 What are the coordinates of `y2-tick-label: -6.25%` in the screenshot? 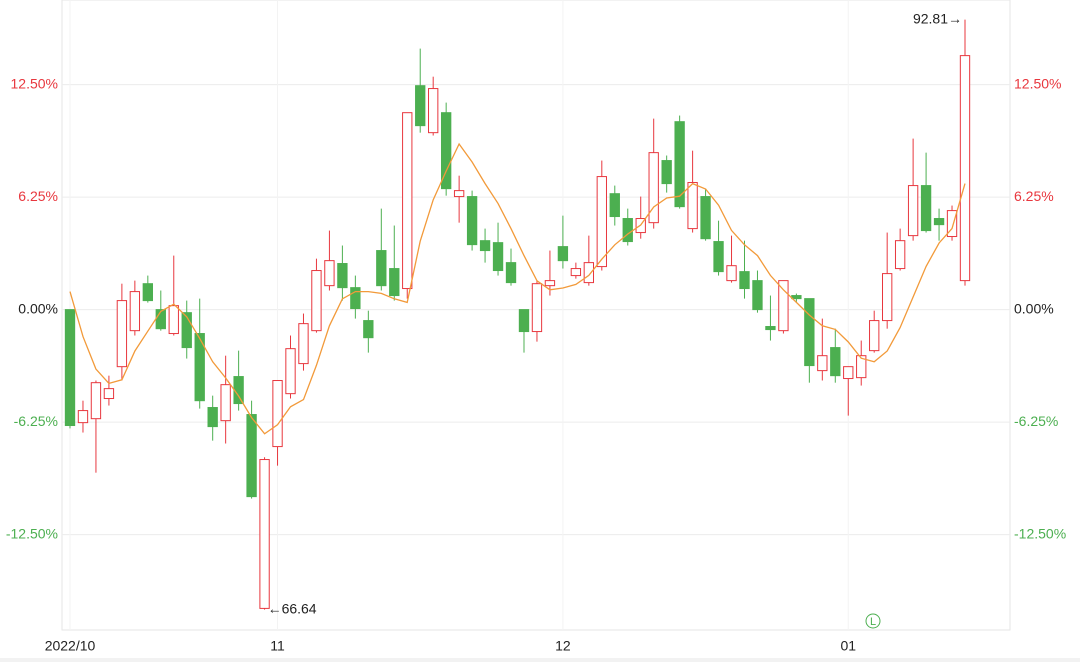 It's located at (1036, 421).